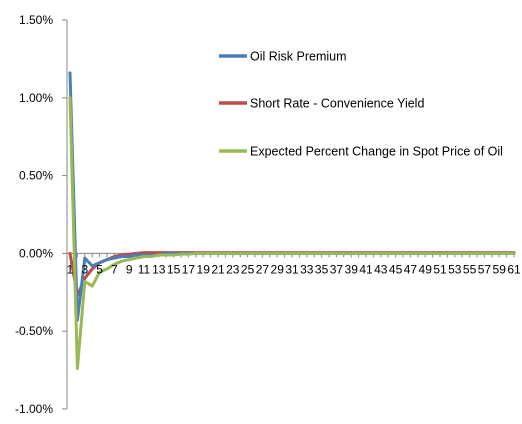 The width and height of the screenshot is (522, 424). I want to click on x-tick-label: 47, so click(411, 269).